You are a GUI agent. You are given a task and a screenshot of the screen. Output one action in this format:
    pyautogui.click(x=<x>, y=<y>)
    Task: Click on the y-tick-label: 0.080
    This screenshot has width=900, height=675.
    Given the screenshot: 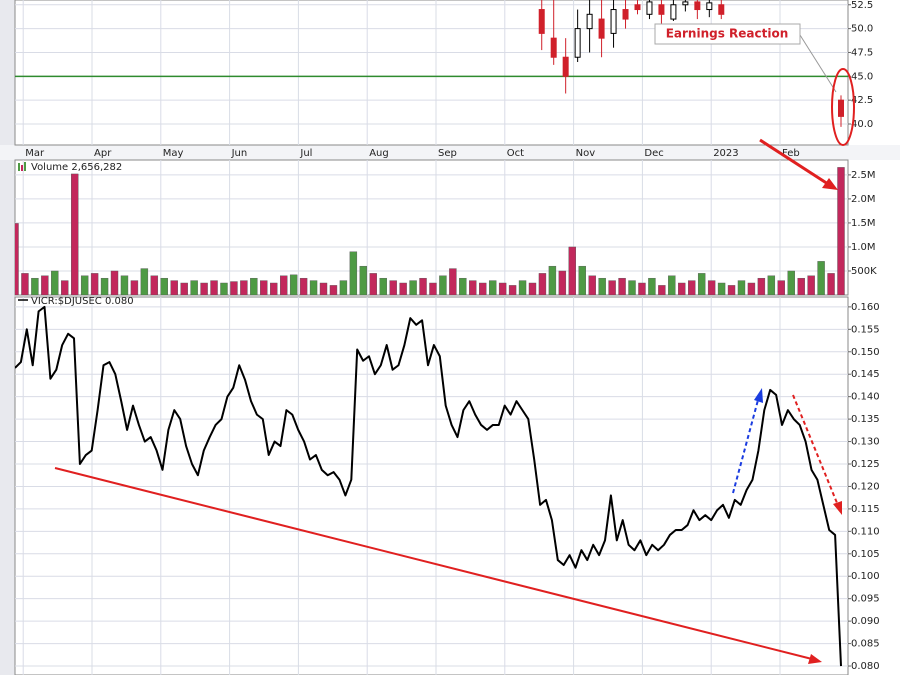 What is the action you would take?
    pyautogui.click(x=865, y=666)
    